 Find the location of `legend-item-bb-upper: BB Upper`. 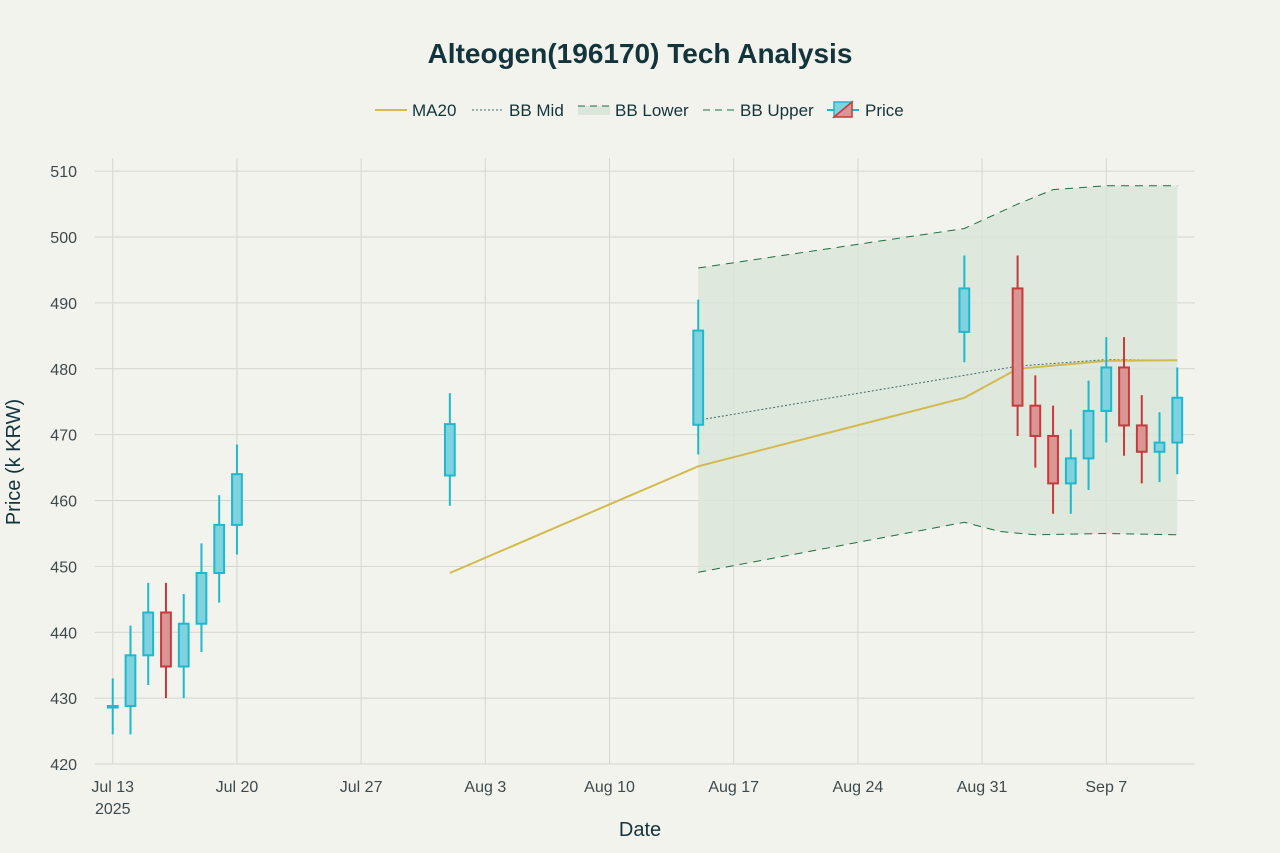

legend-item-bb-upper: BB Upper is located at coordinates (758, 110).